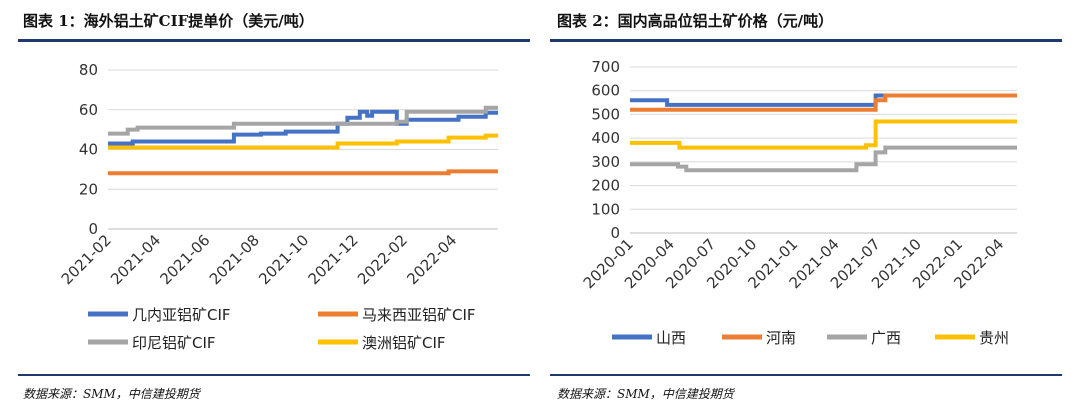  What do you see at coordinates (605, 91) in the screenshot?
I see `chart2-y-tick-label: 600` at bounding box center [605, 91].